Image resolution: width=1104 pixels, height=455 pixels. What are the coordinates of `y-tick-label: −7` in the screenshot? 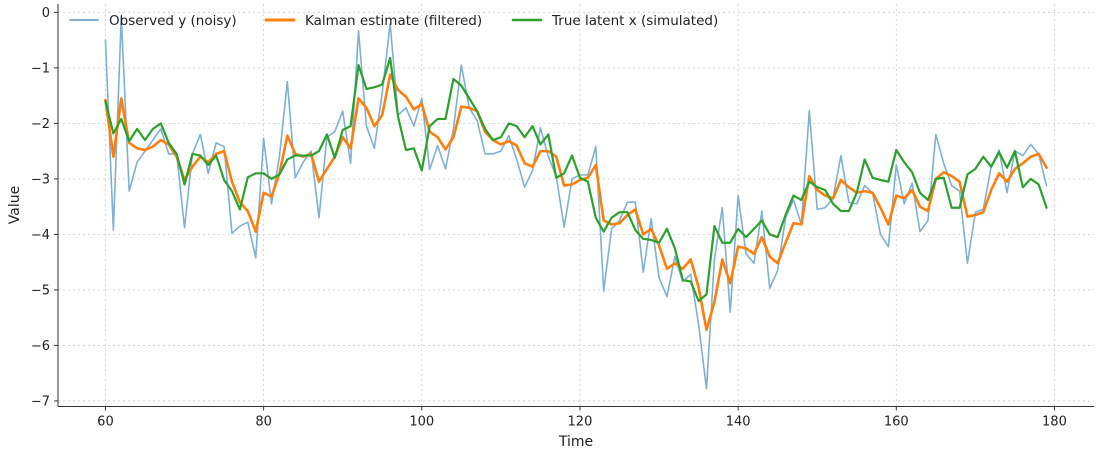 It's located at (40, 401).